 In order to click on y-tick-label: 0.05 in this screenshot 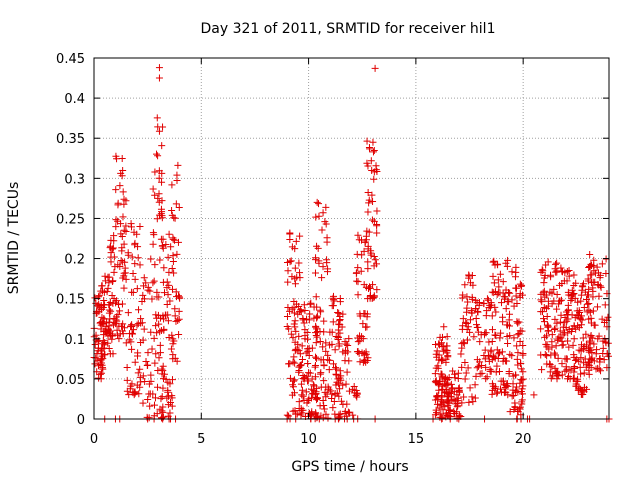, I will do `click(70, 380)`.